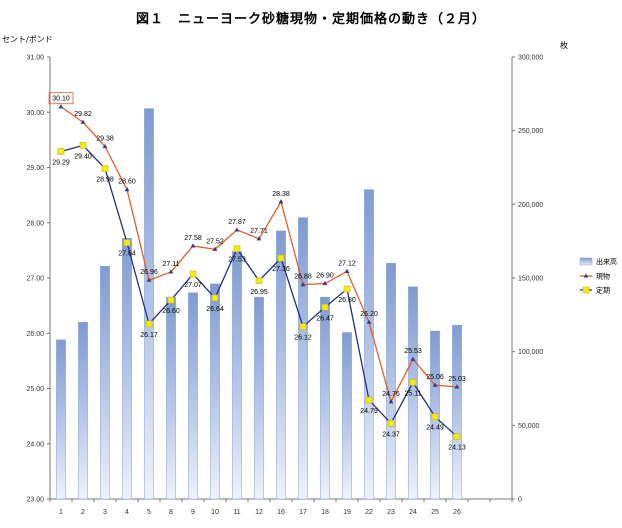 The width and height of the screenshot is (622, 528). Describe the element at coordinates (413, 512) in the screenshot. I see `x-tick-label: 24` at that location.